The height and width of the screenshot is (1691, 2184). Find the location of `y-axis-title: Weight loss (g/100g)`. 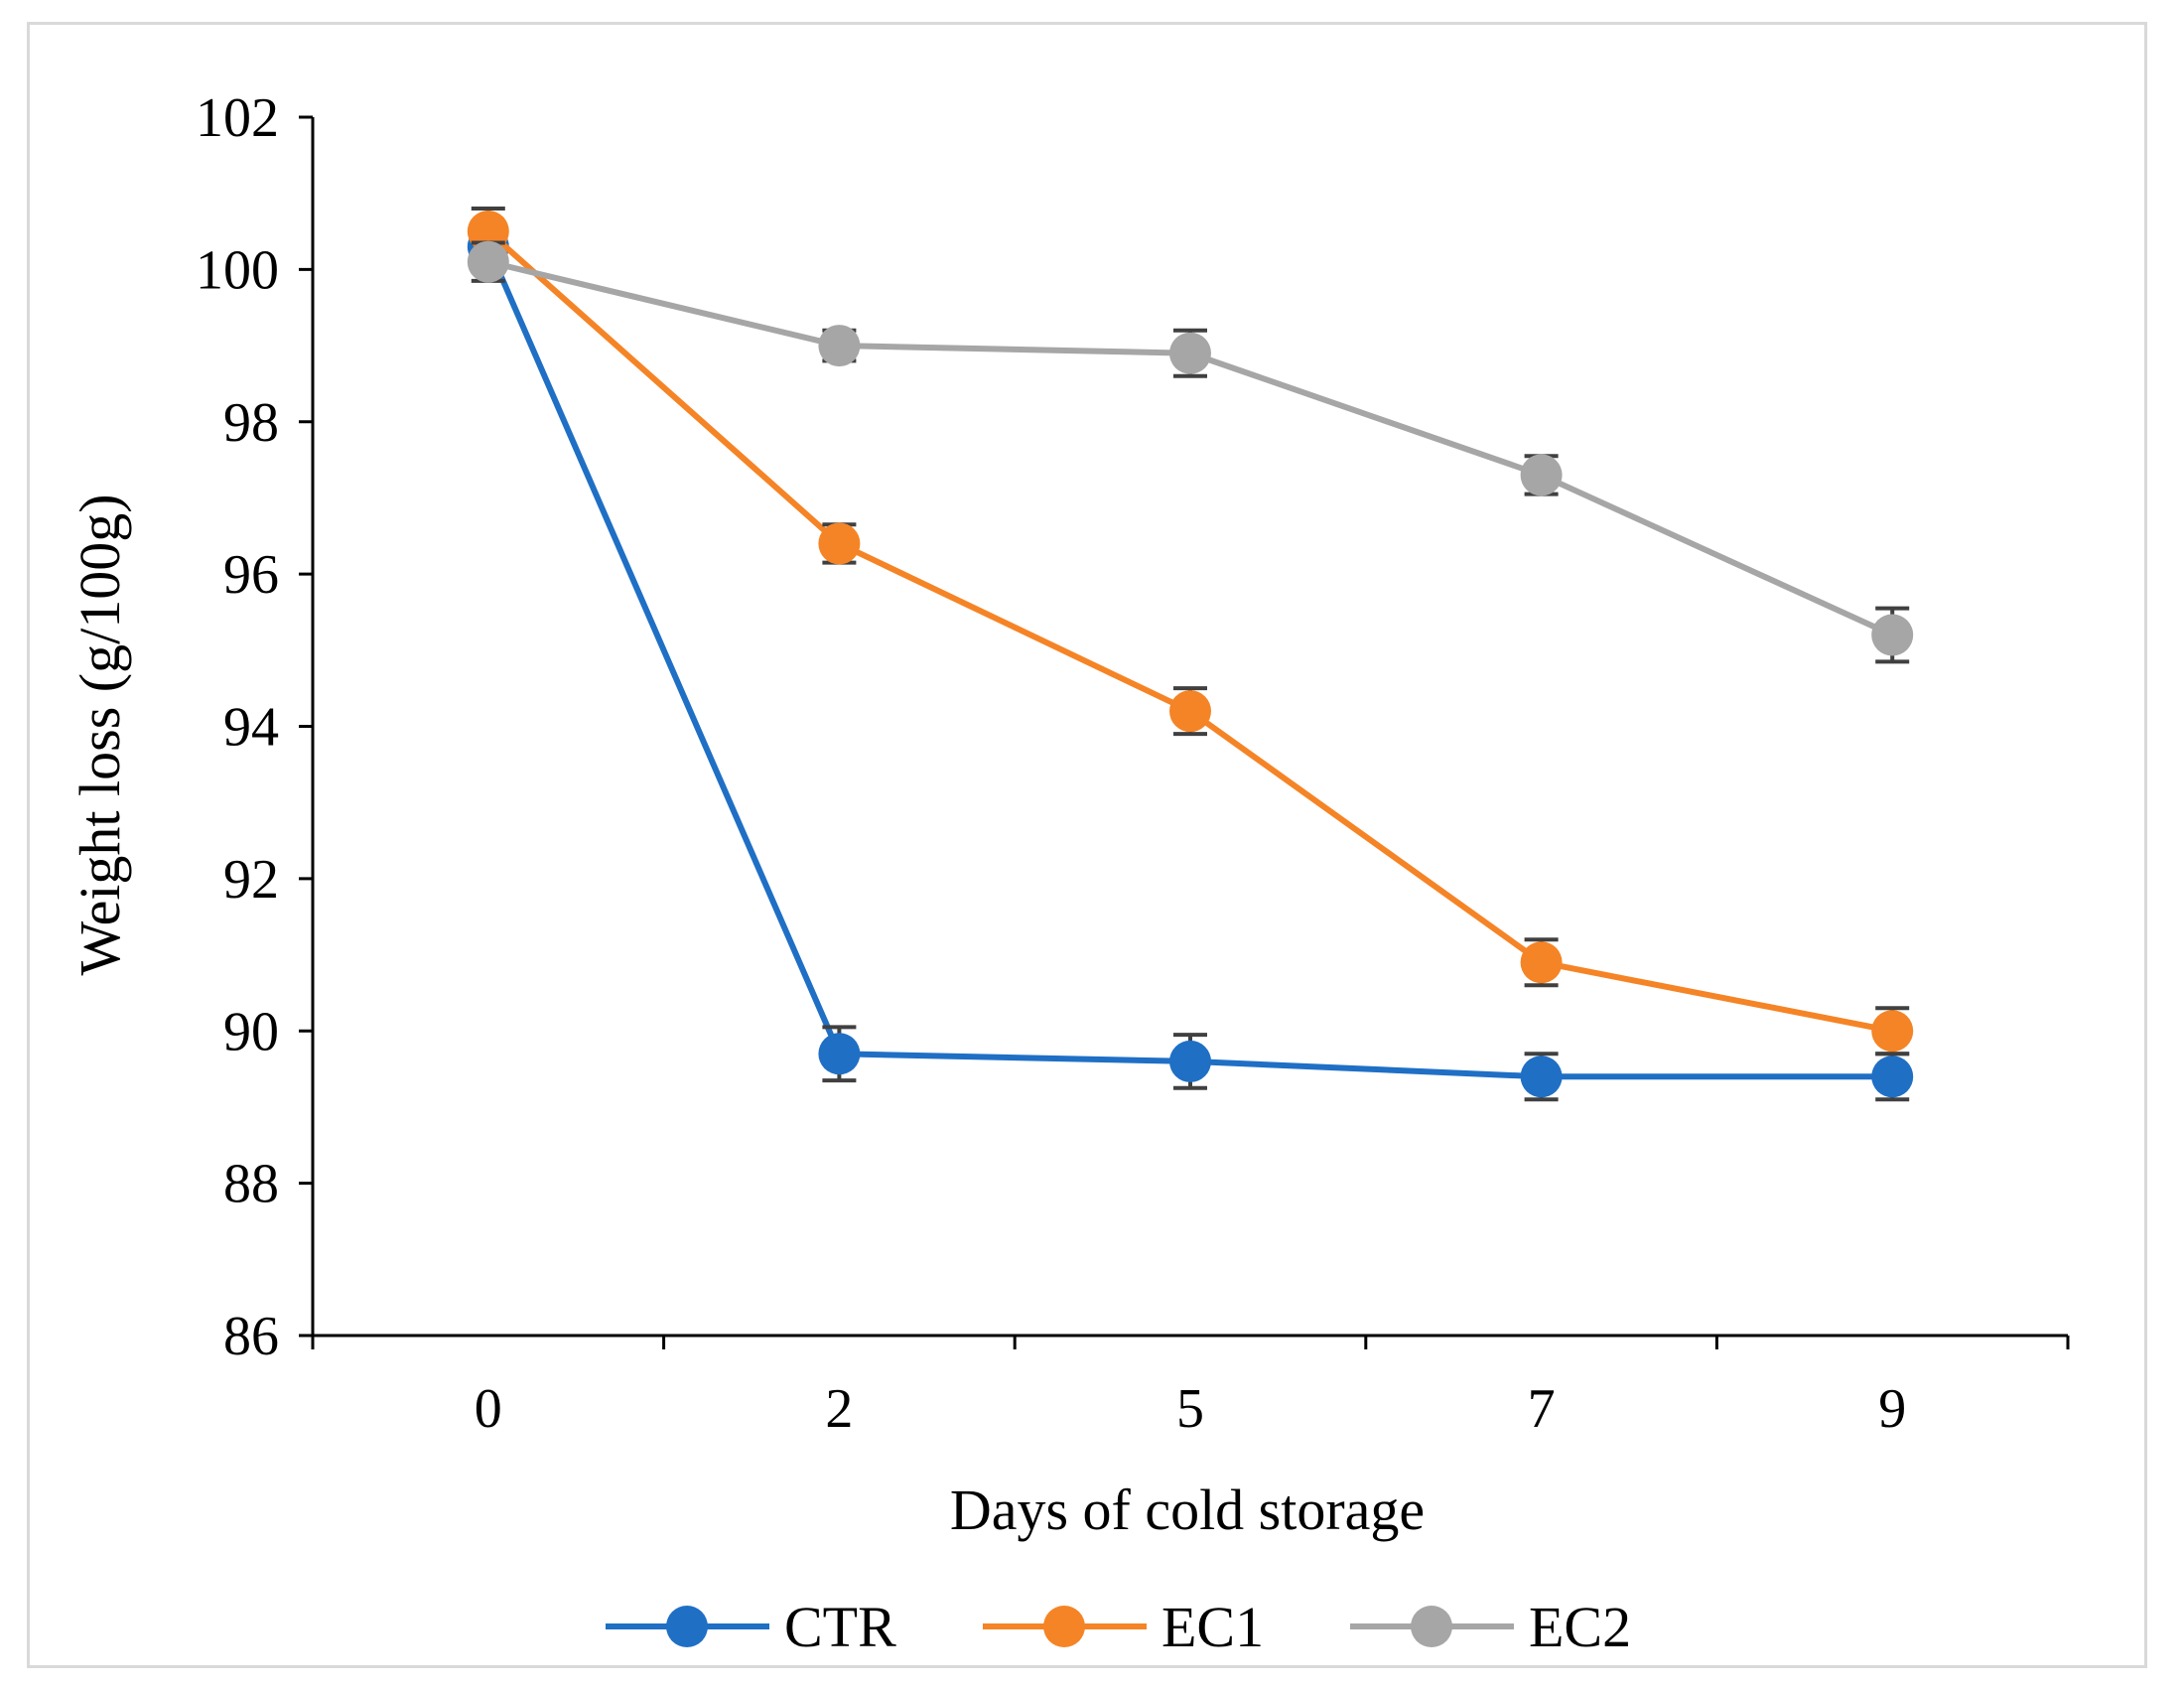

y-axis-title: Weight loss (g/100g) is located at coordinates (100, 734).